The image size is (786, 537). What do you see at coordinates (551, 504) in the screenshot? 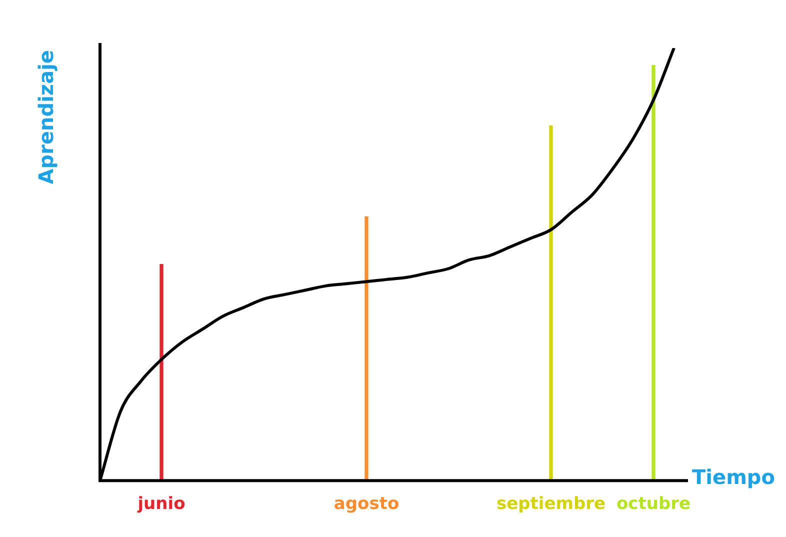
I see `x-tick-label: septiembre` at bounding box center [551, 504].